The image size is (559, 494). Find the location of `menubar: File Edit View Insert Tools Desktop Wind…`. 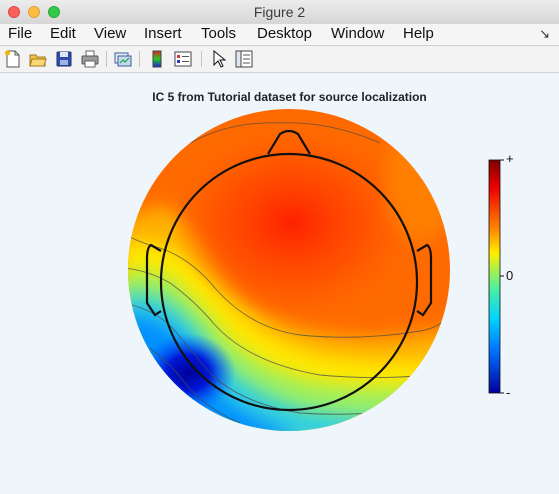

menubar: File Edit View Insert Tools Desktop Wind… is located at coordinates (279, 35).